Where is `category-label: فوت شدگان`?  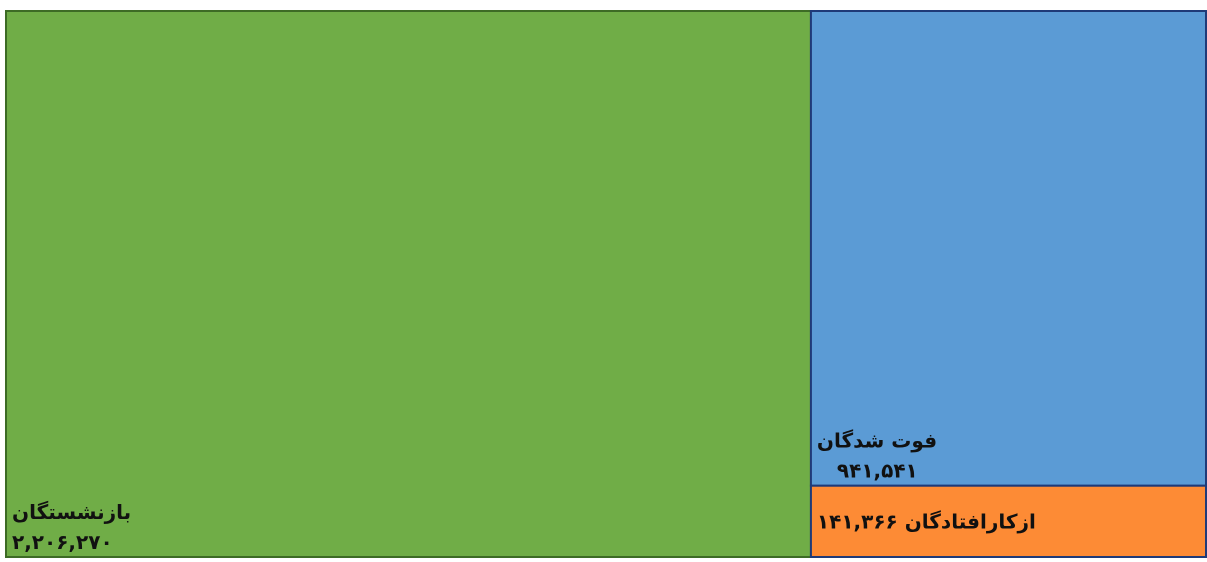
category-label: فوت شدگان is located at coordinates (877, 441).